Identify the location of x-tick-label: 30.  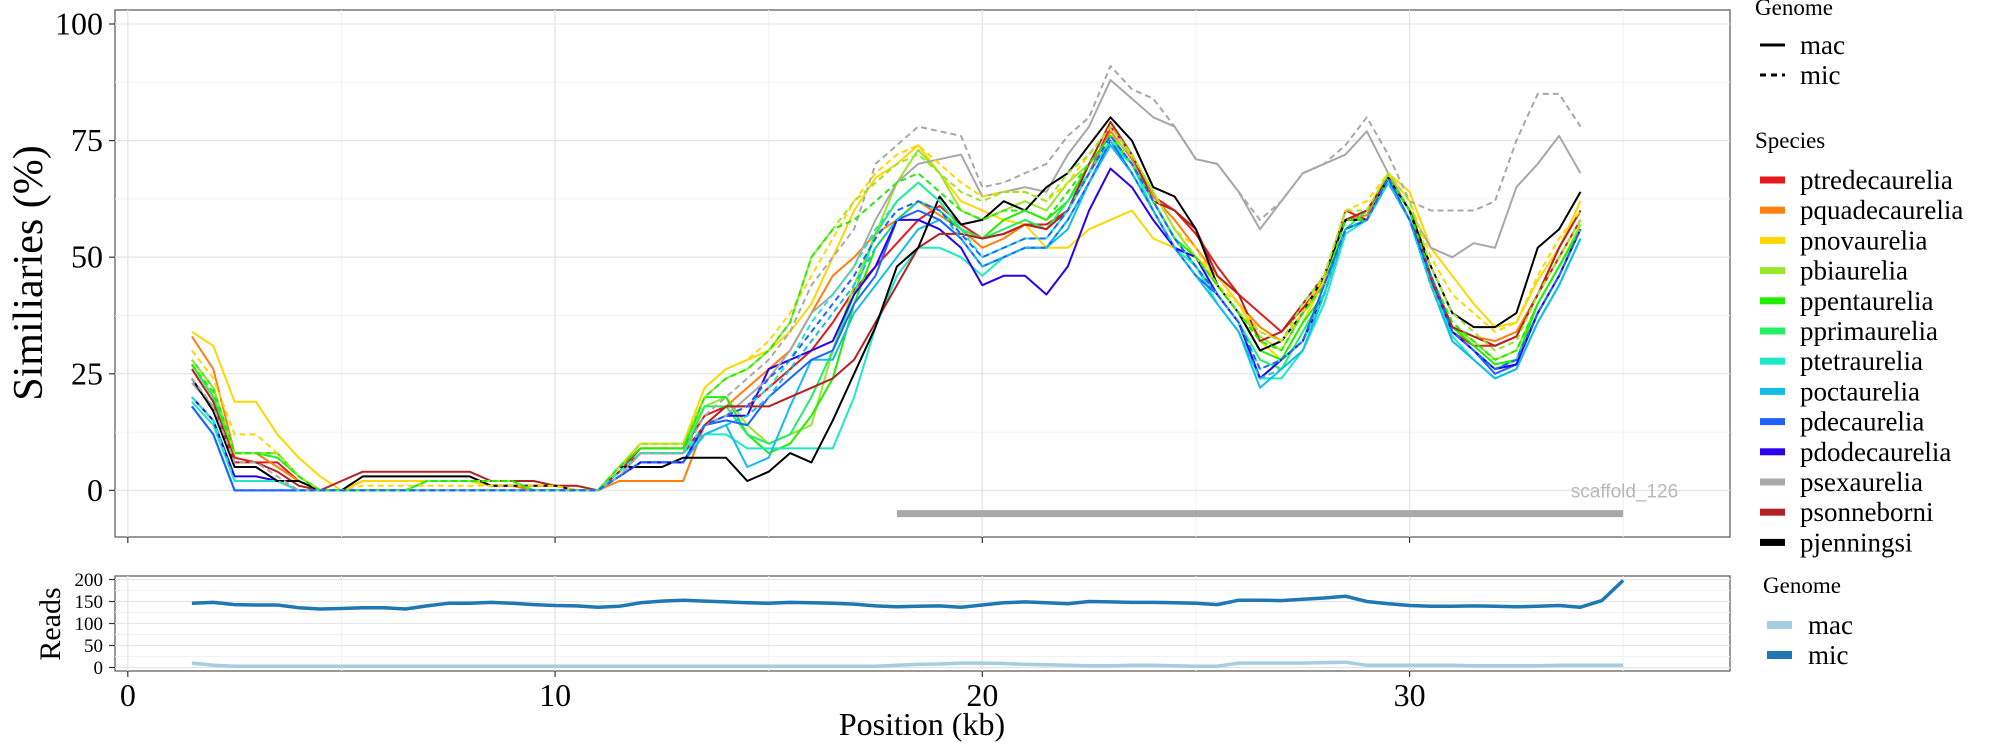
(1410, 695).